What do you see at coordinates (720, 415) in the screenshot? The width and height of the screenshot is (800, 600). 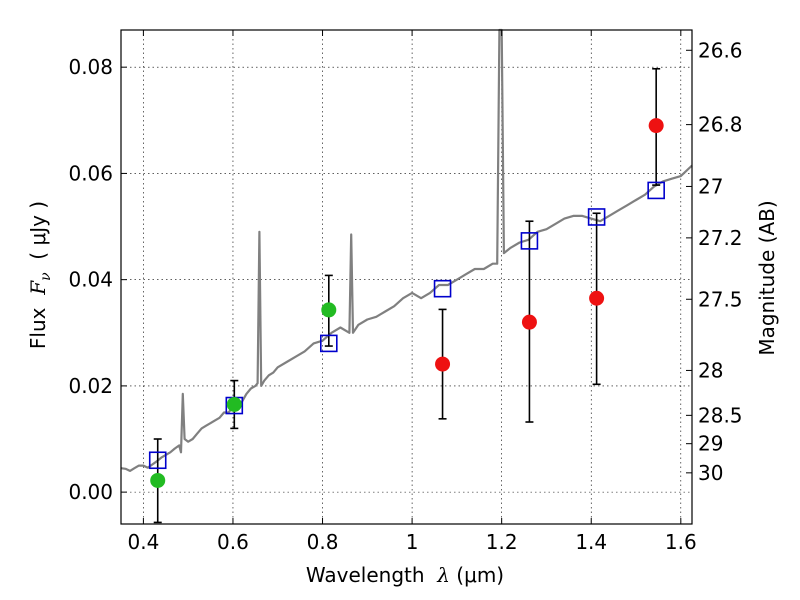 I see `y2-tick-label: 28.5` at bounding box center [720, 415].